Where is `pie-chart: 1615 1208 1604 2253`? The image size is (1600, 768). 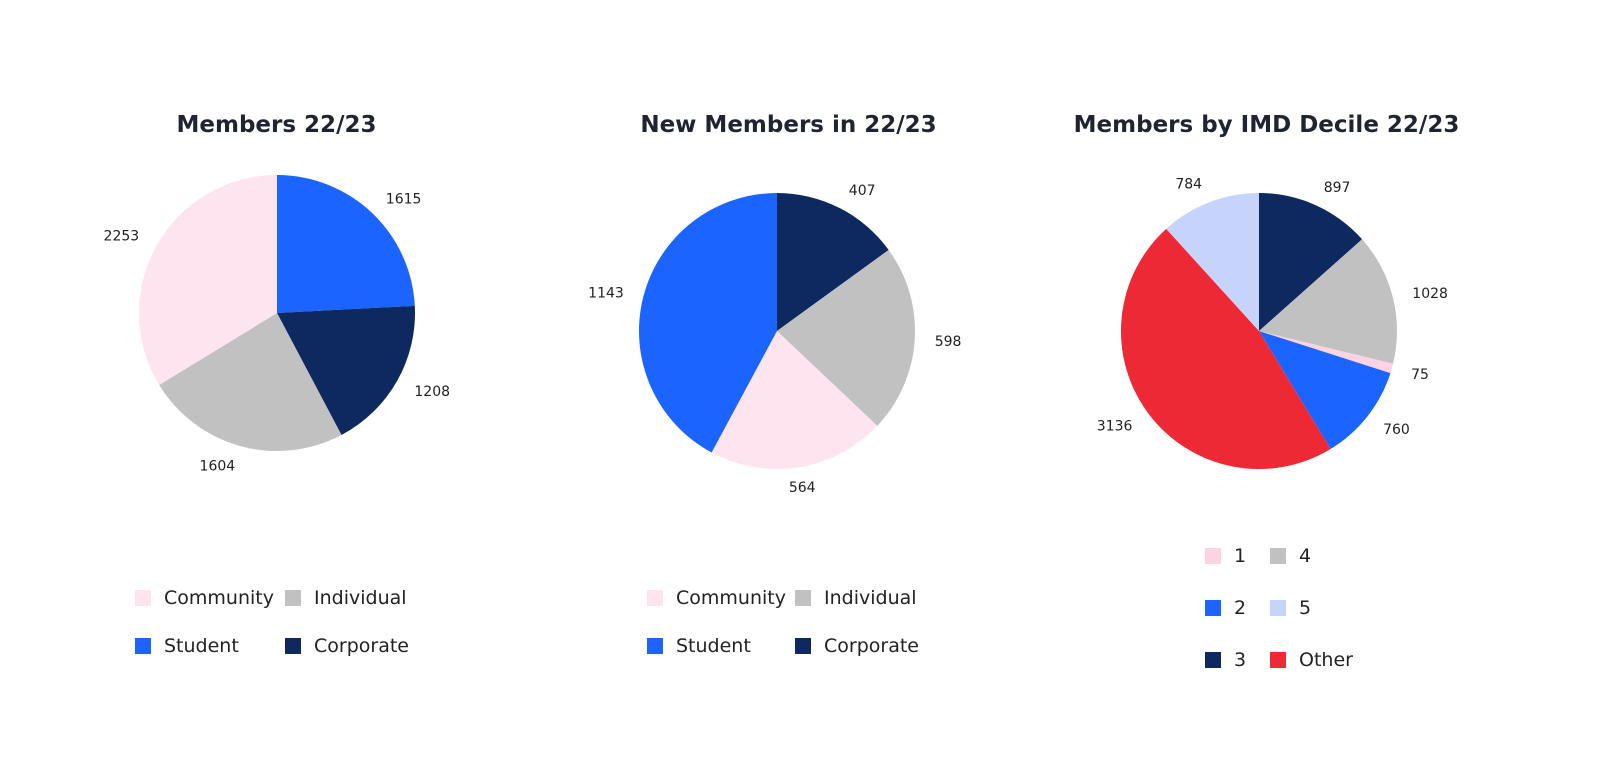 pie-chart: 1615 1208 1604 2253 is located at coordinates (277, 324).